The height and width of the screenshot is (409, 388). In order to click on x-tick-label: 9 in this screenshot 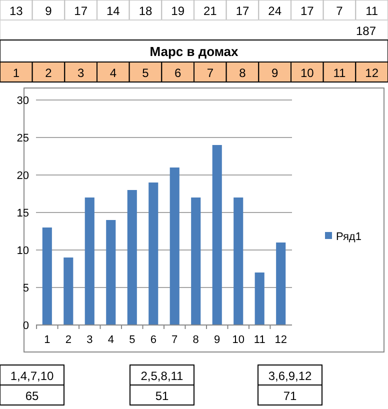, I will do `click(217, 340)`.